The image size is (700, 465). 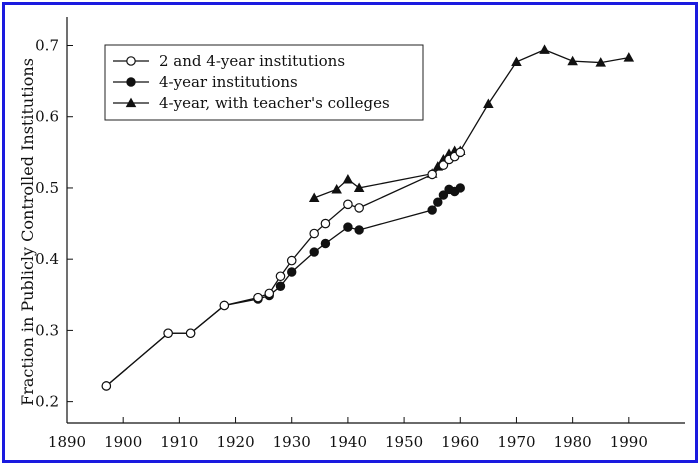 What do you see at coordinates (179, 442) in the screenshot?
I see `x-tick-label: 1910` at bounding box center [179, 442].